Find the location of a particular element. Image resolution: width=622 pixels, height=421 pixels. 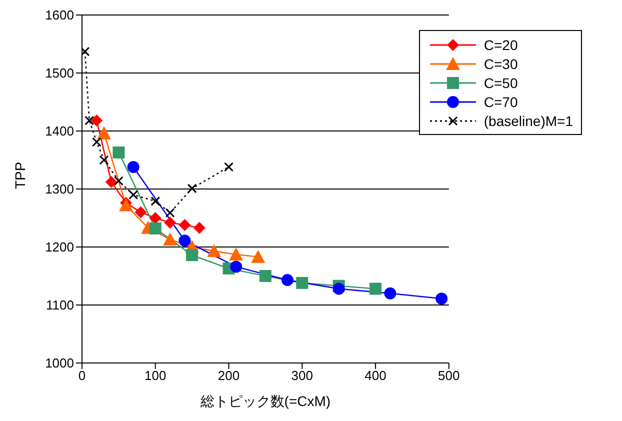

x-tick-label: 0 is located at coordinates (82, 376).